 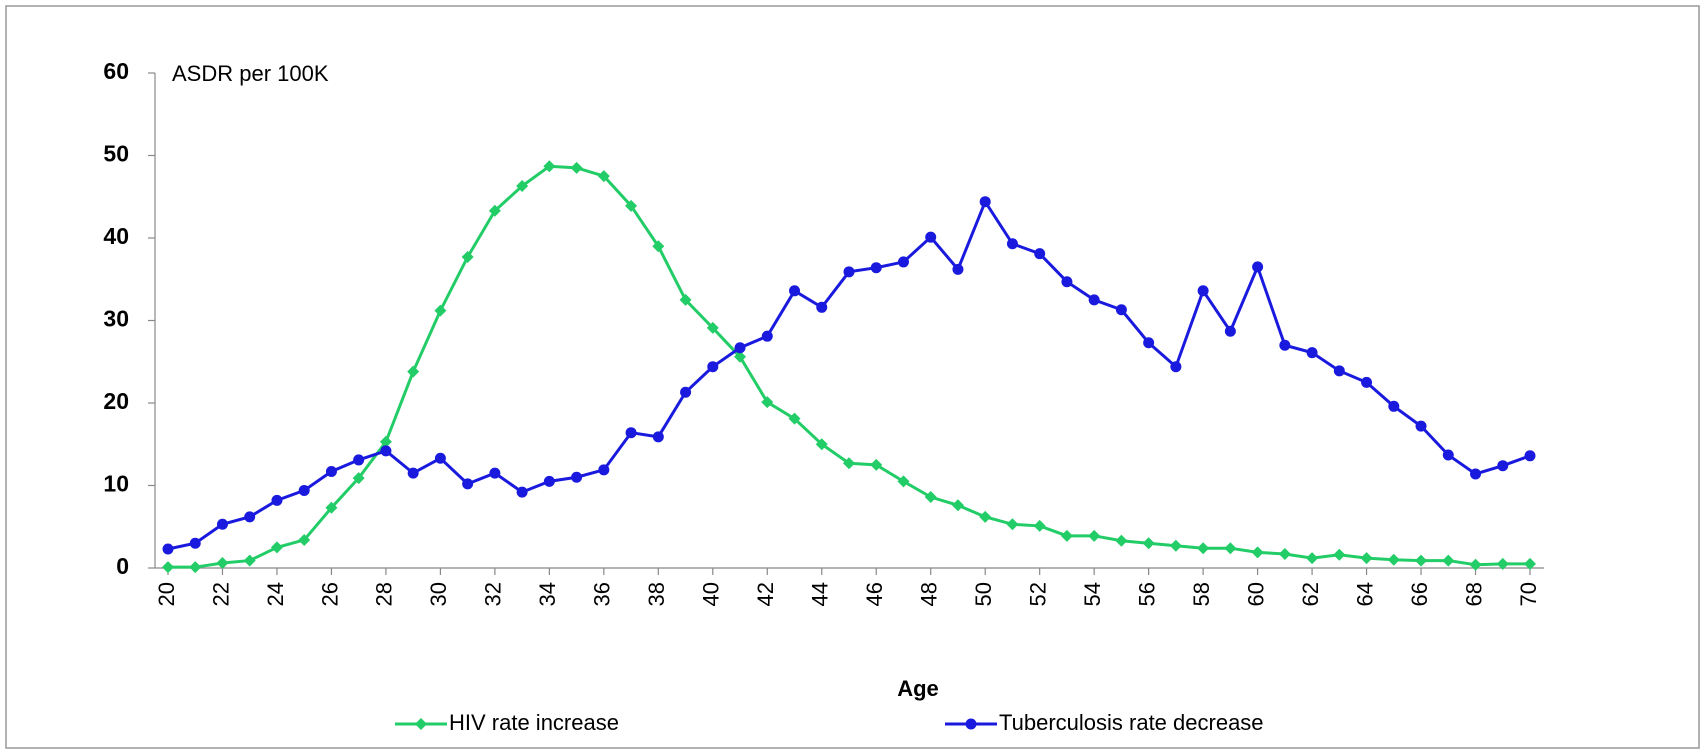 What do you see at coordinates (1131, 722) in the screenshot?
I see `legend-label: Tuberculosis rate decrease` at bounding box center [1131, 722].